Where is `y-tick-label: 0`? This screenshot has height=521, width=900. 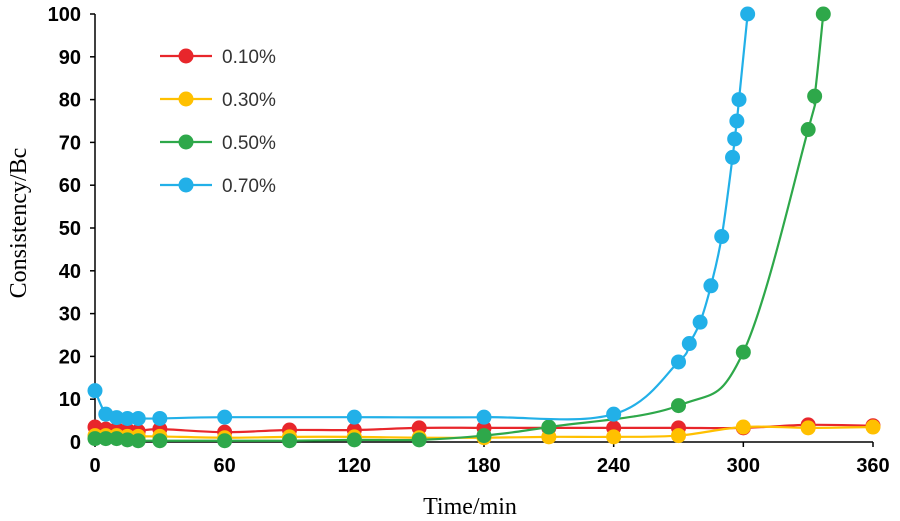 y-tick-label: 0 is located at coordinates (75, 443).